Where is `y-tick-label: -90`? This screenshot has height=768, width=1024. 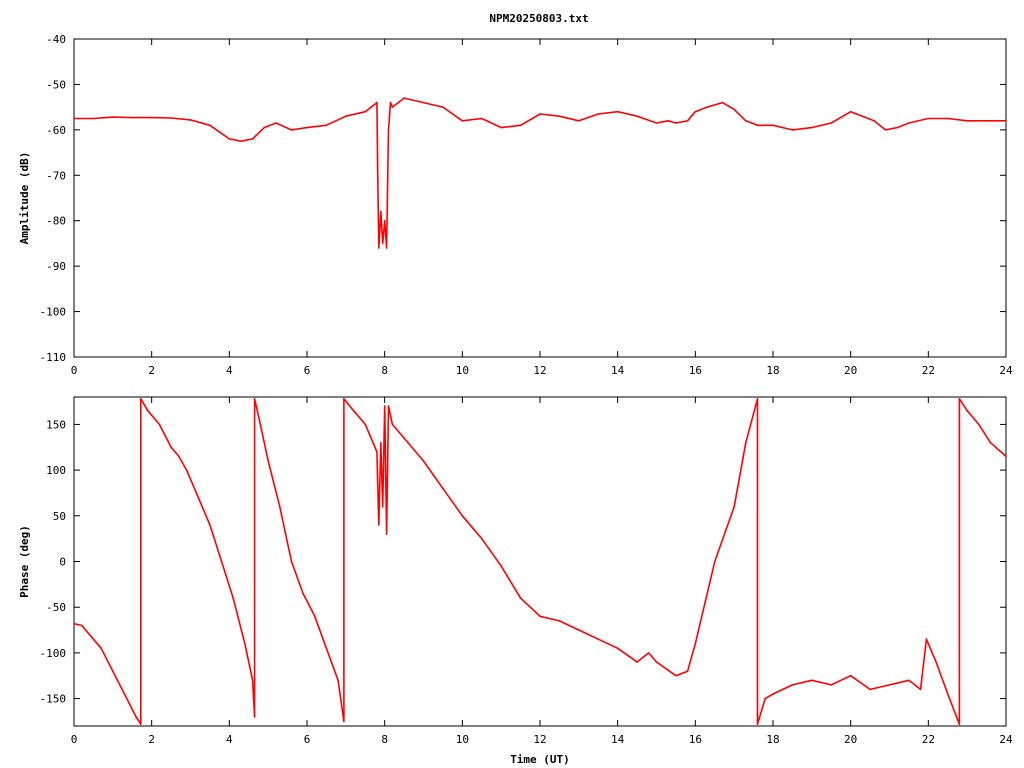
y-tick-label: -90 is located at coordinates (56, 266).